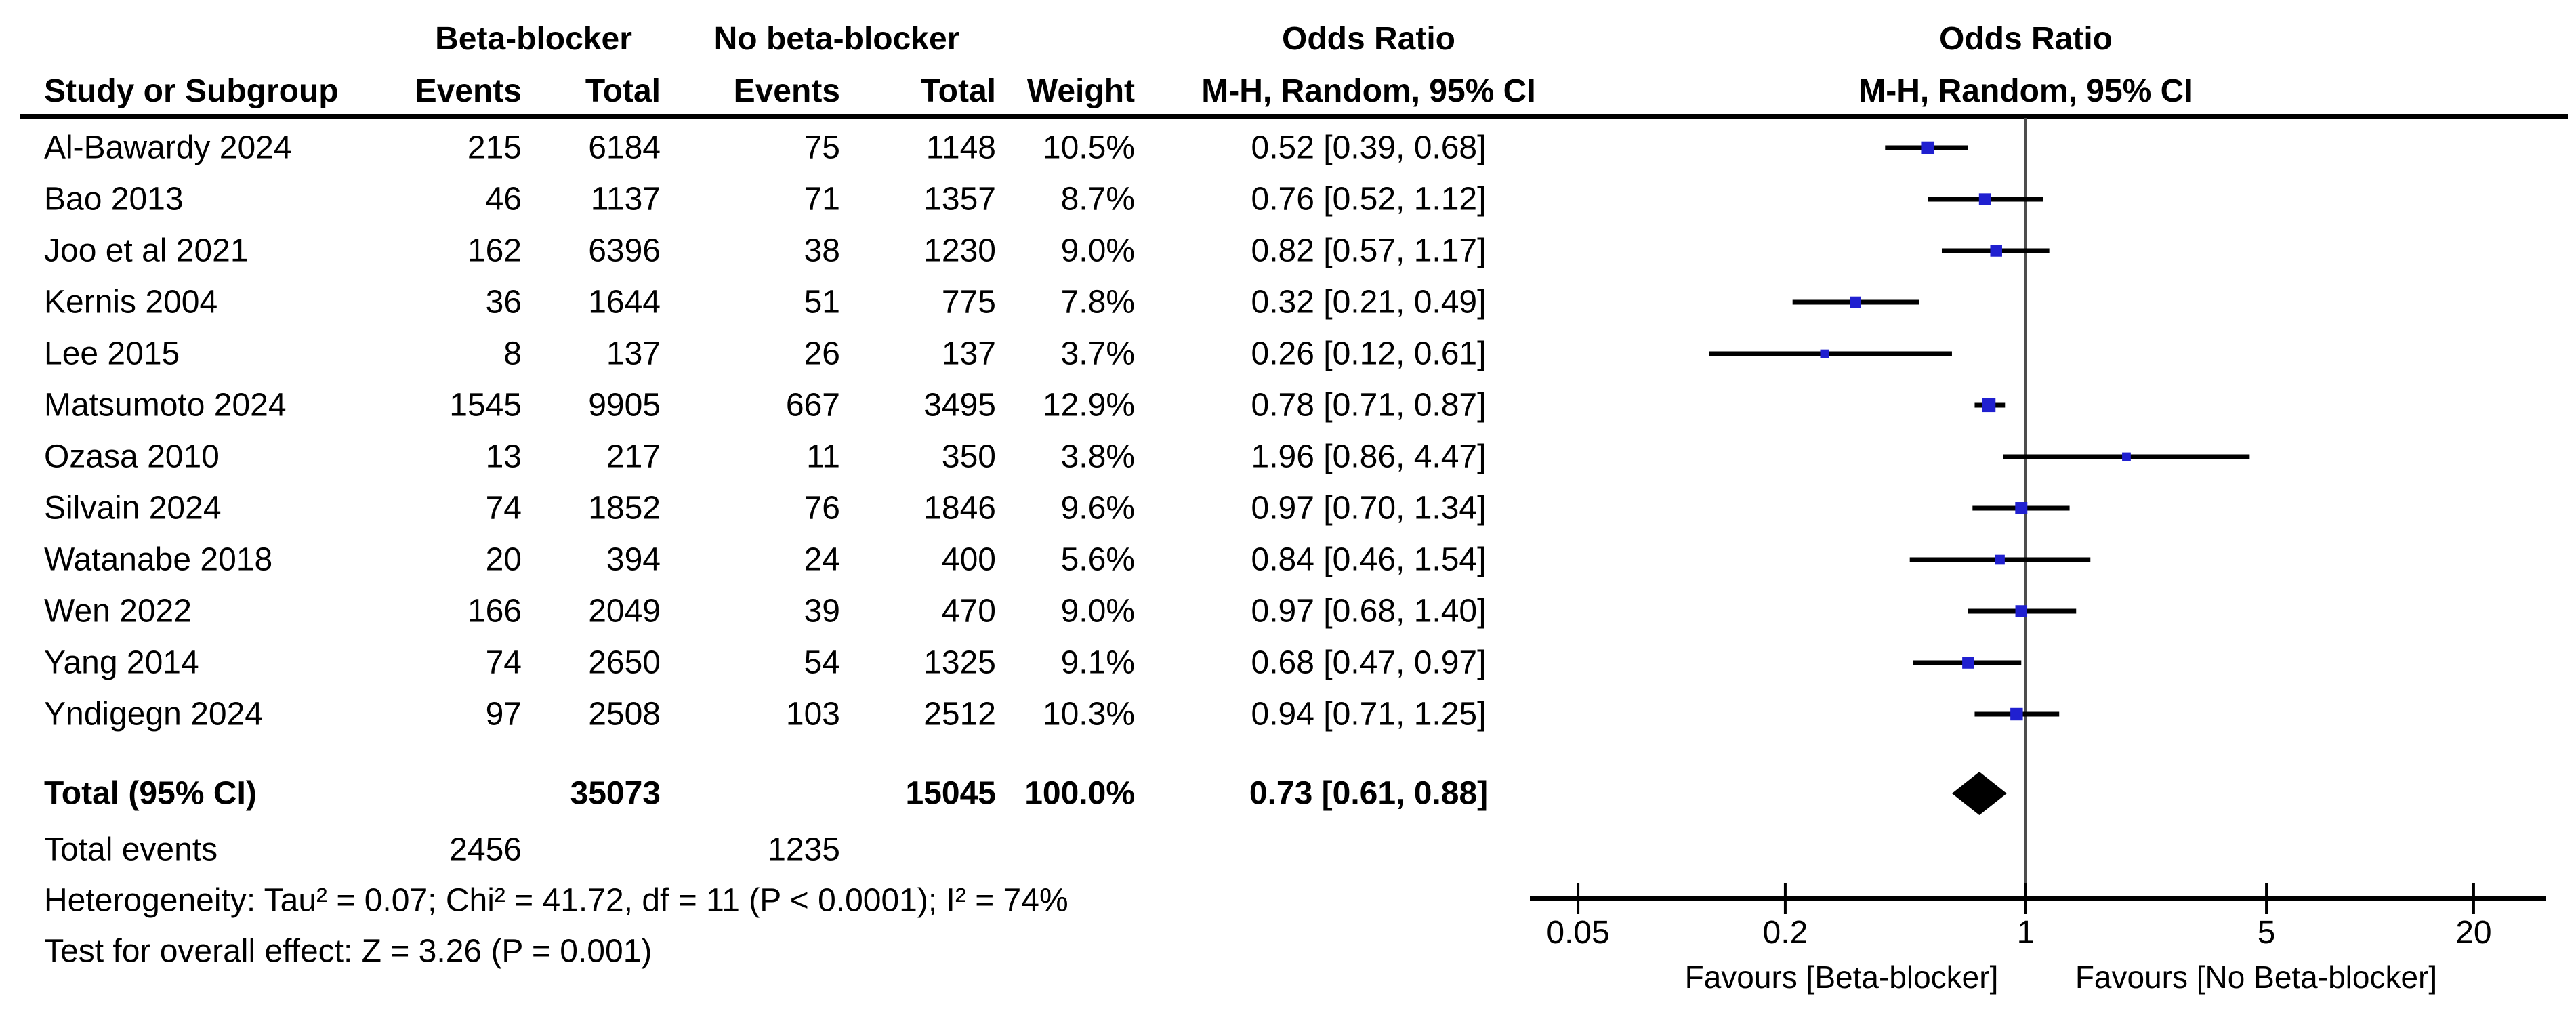 Image resolution: width=2576 pixels, height=1013 pixels. What do you see at coordinates (1097, 456) in the screenshot?
I see `weight-value: 3.8%` at bounding box center [1097, 456].